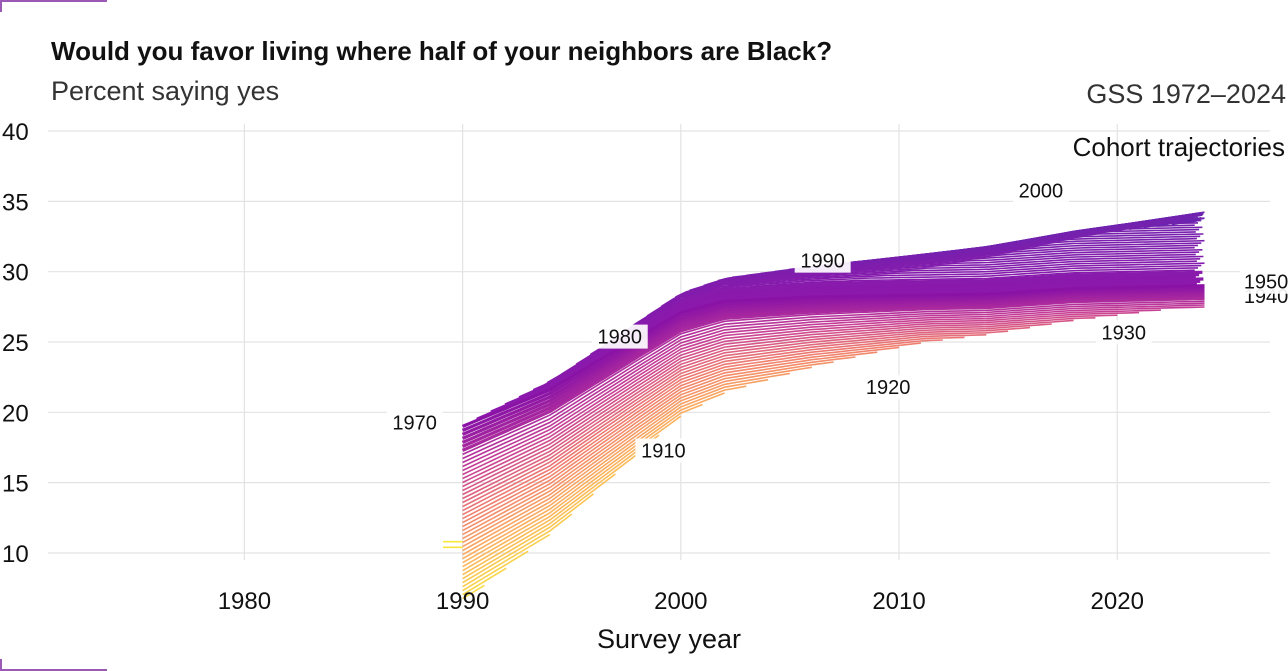 The image size is (1288, 671). What do you see at coordinates (15, 413) in the screenshot?
I see `y-tick-label: 20` at bounding box center [15, 413].